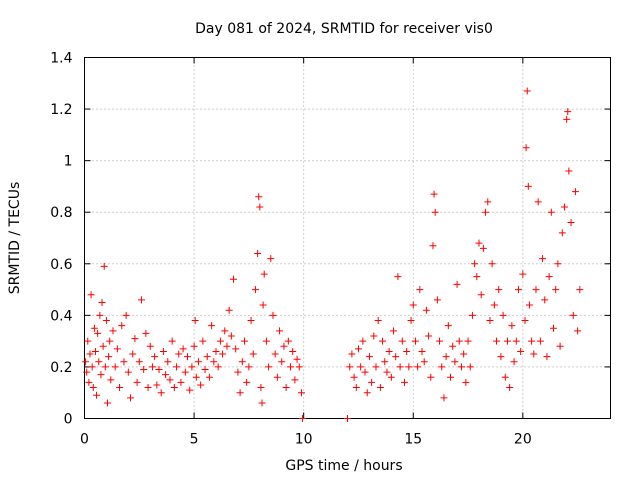 This screenshot has height=480, width=640. Describe the element at coordinates (413, 440) in the screenshot. I see `x-tick-label: 15` at that location.